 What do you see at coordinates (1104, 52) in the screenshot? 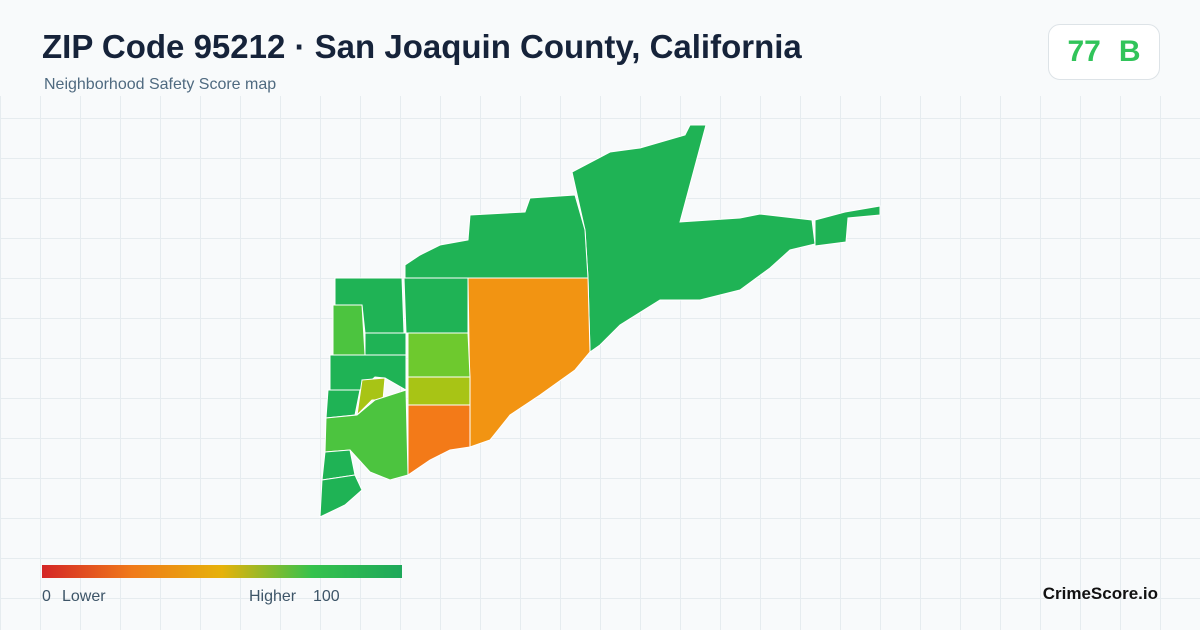
I see `score-badge: 77 B` at bounding box center [1104, 52].